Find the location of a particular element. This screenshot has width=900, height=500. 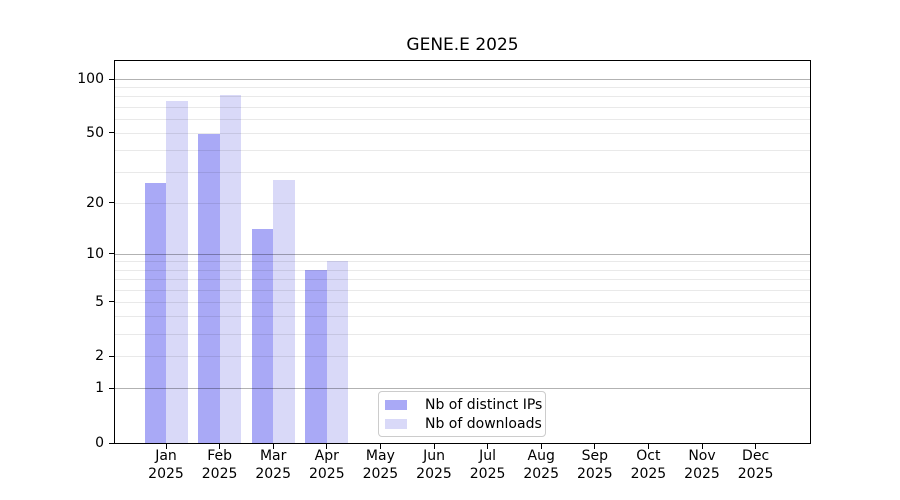

x-tick-month: May is located at coordinates (380, 456).